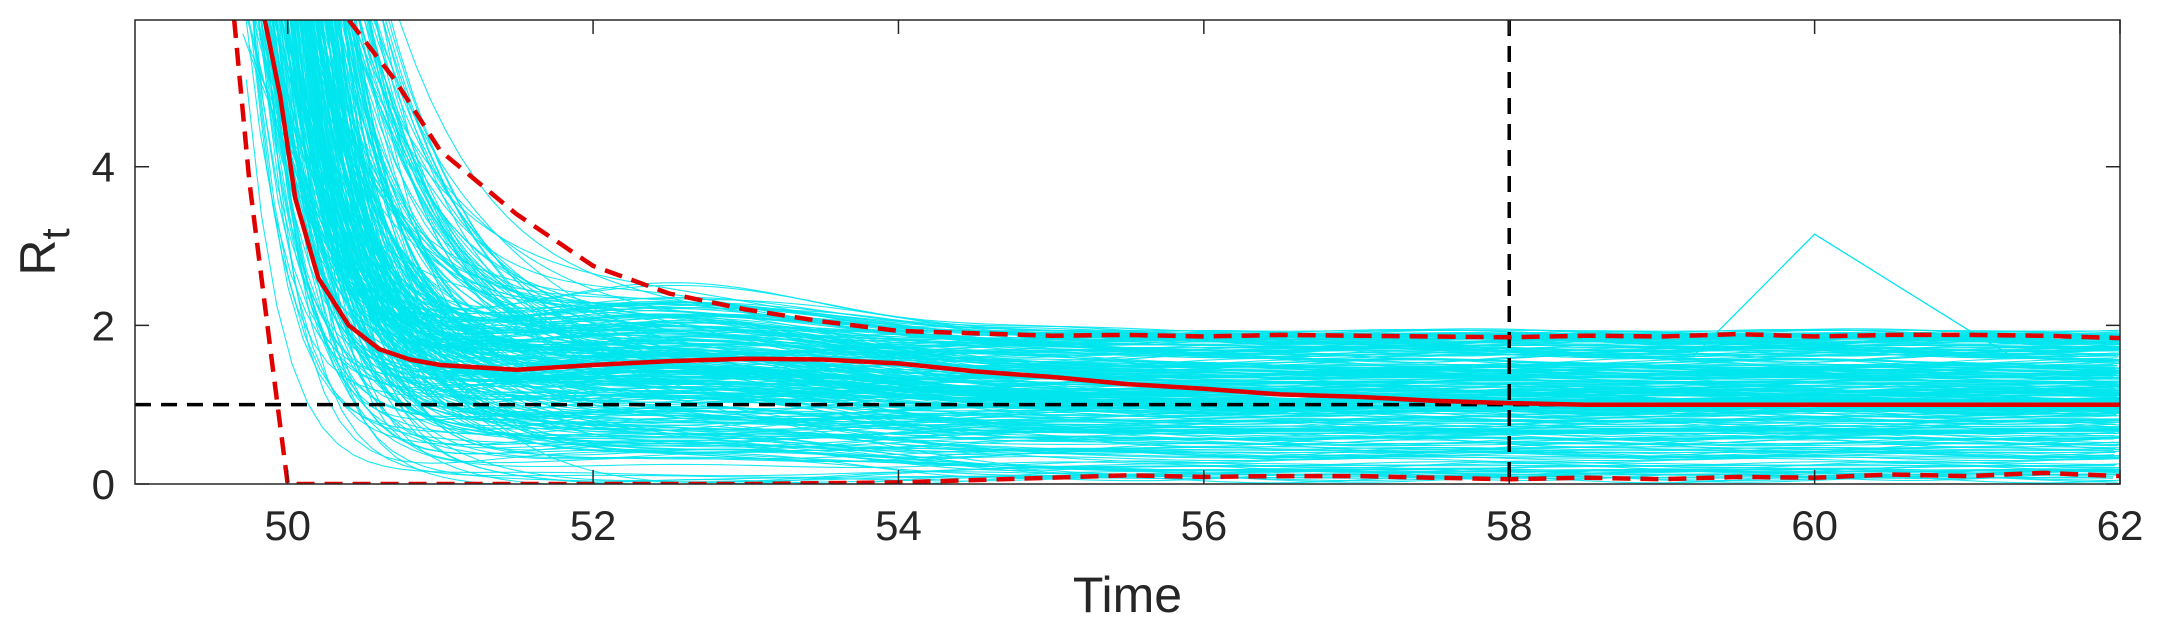 The width and height of the screenshot is (2157, 621). What do you see at coordinates (103, 325) in the screenshot?
I see `y-tick-label: 2` at bounding box center [103, 325].